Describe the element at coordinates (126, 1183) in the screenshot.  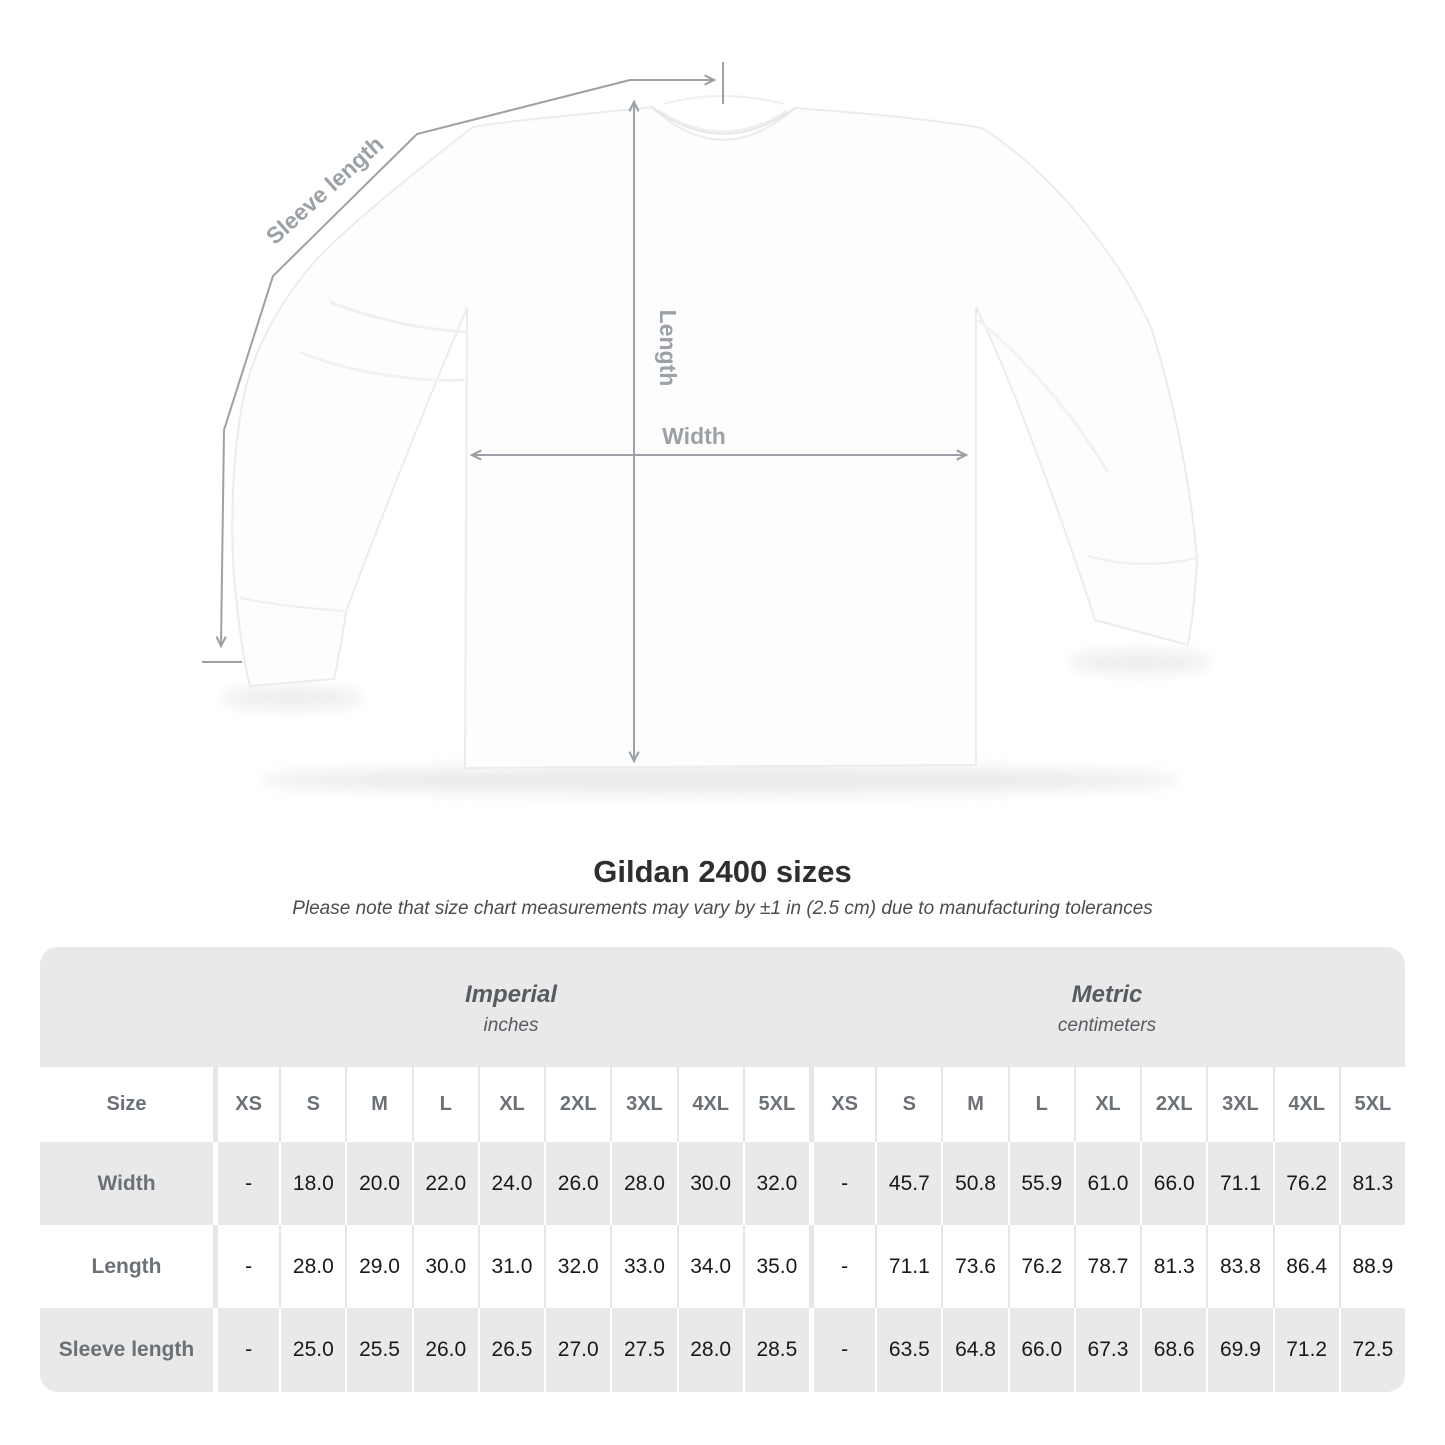
I see `row-label: Width` at that location.